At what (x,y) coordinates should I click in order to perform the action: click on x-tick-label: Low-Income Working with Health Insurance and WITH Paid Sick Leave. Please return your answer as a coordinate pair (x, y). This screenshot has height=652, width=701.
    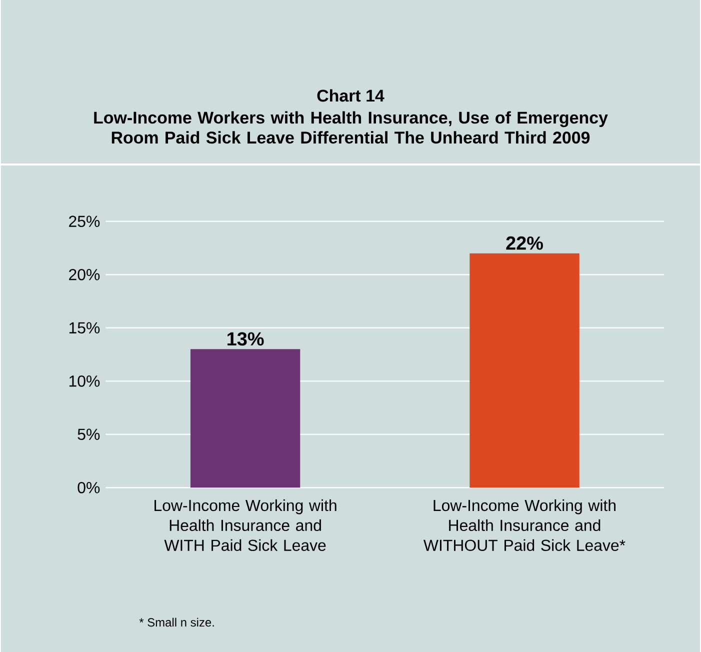
    Looking at the image, I should click on (245, 525).